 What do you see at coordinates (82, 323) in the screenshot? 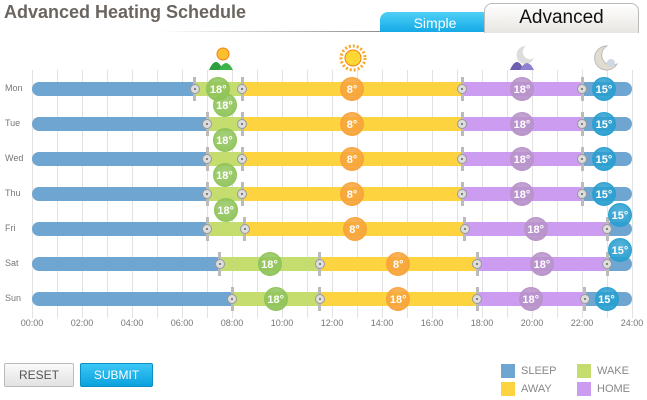
I see `axis-tick-label: 02:00` at bounding box center [82, 323].